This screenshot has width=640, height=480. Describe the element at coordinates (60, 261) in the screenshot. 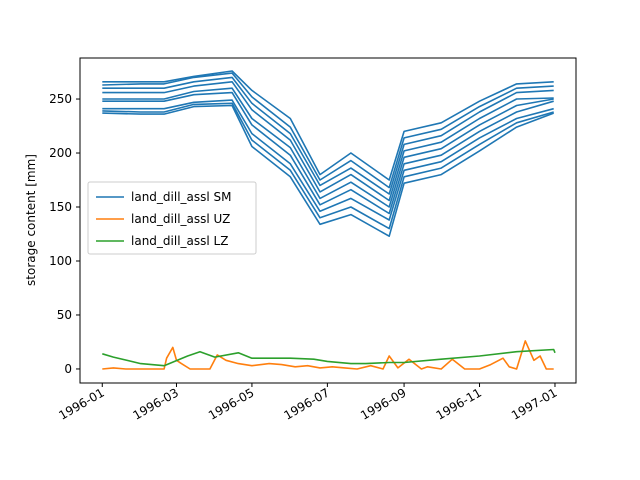

I see `y-tick-label: 100` at that location.